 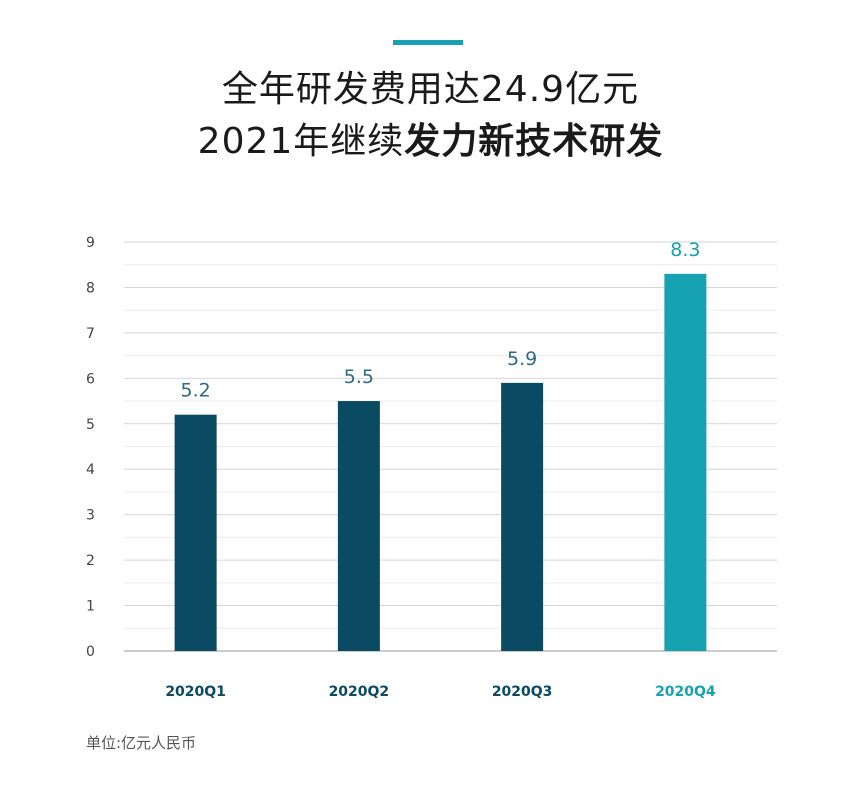 I want to click on bar-value-label: 5.2, so click(x=196, y=391).